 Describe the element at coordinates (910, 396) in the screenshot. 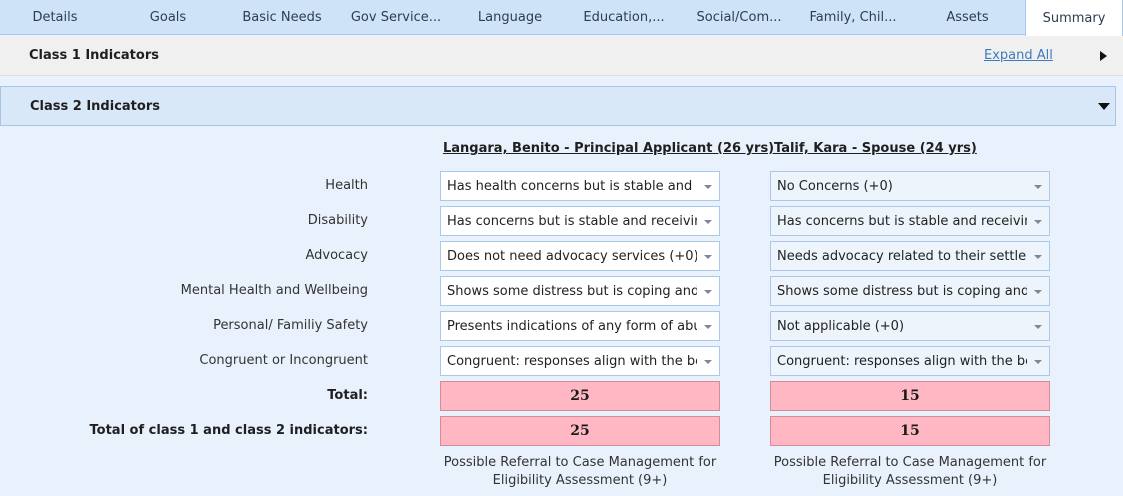

I see `total-score-spouse: 15` at that location.